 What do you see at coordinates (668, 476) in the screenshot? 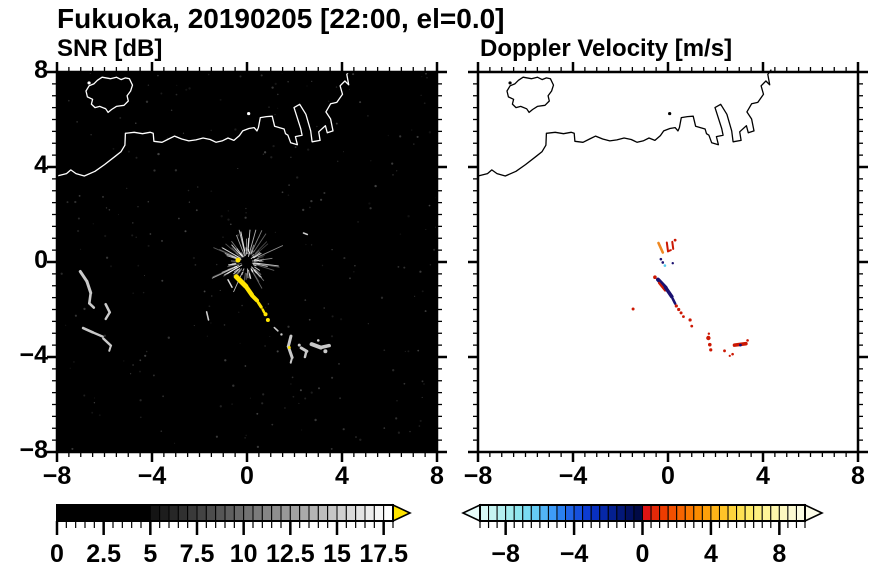
I see `vel-x-tick-label: 0` at bounding box center [668, 476].